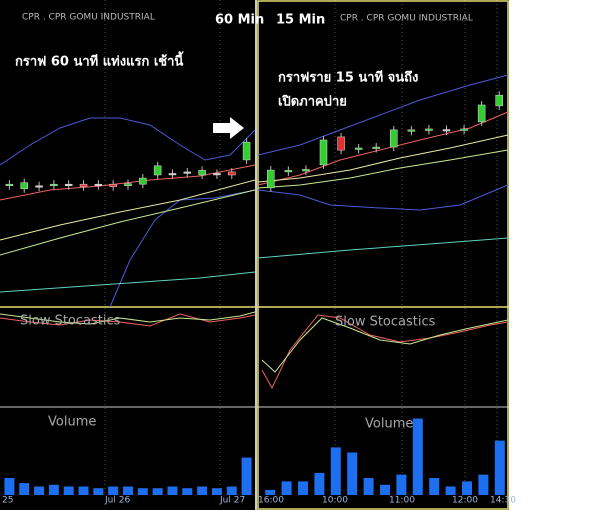  What do you see at coordinates (7, 501) in the screenshot?
I see `x-tick-label: 25` at bounding box center [7, 501].